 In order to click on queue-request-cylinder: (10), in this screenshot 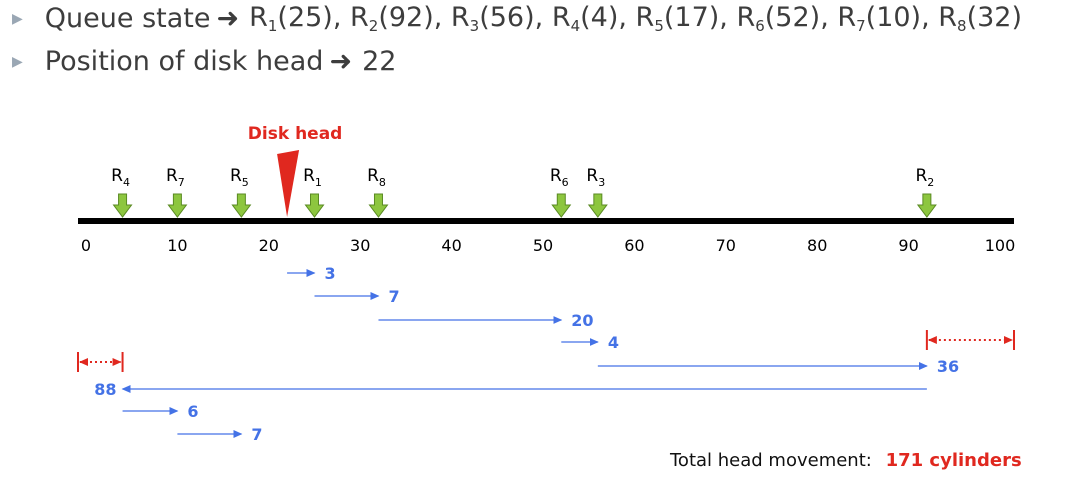, I will do `click(902, 17)`.